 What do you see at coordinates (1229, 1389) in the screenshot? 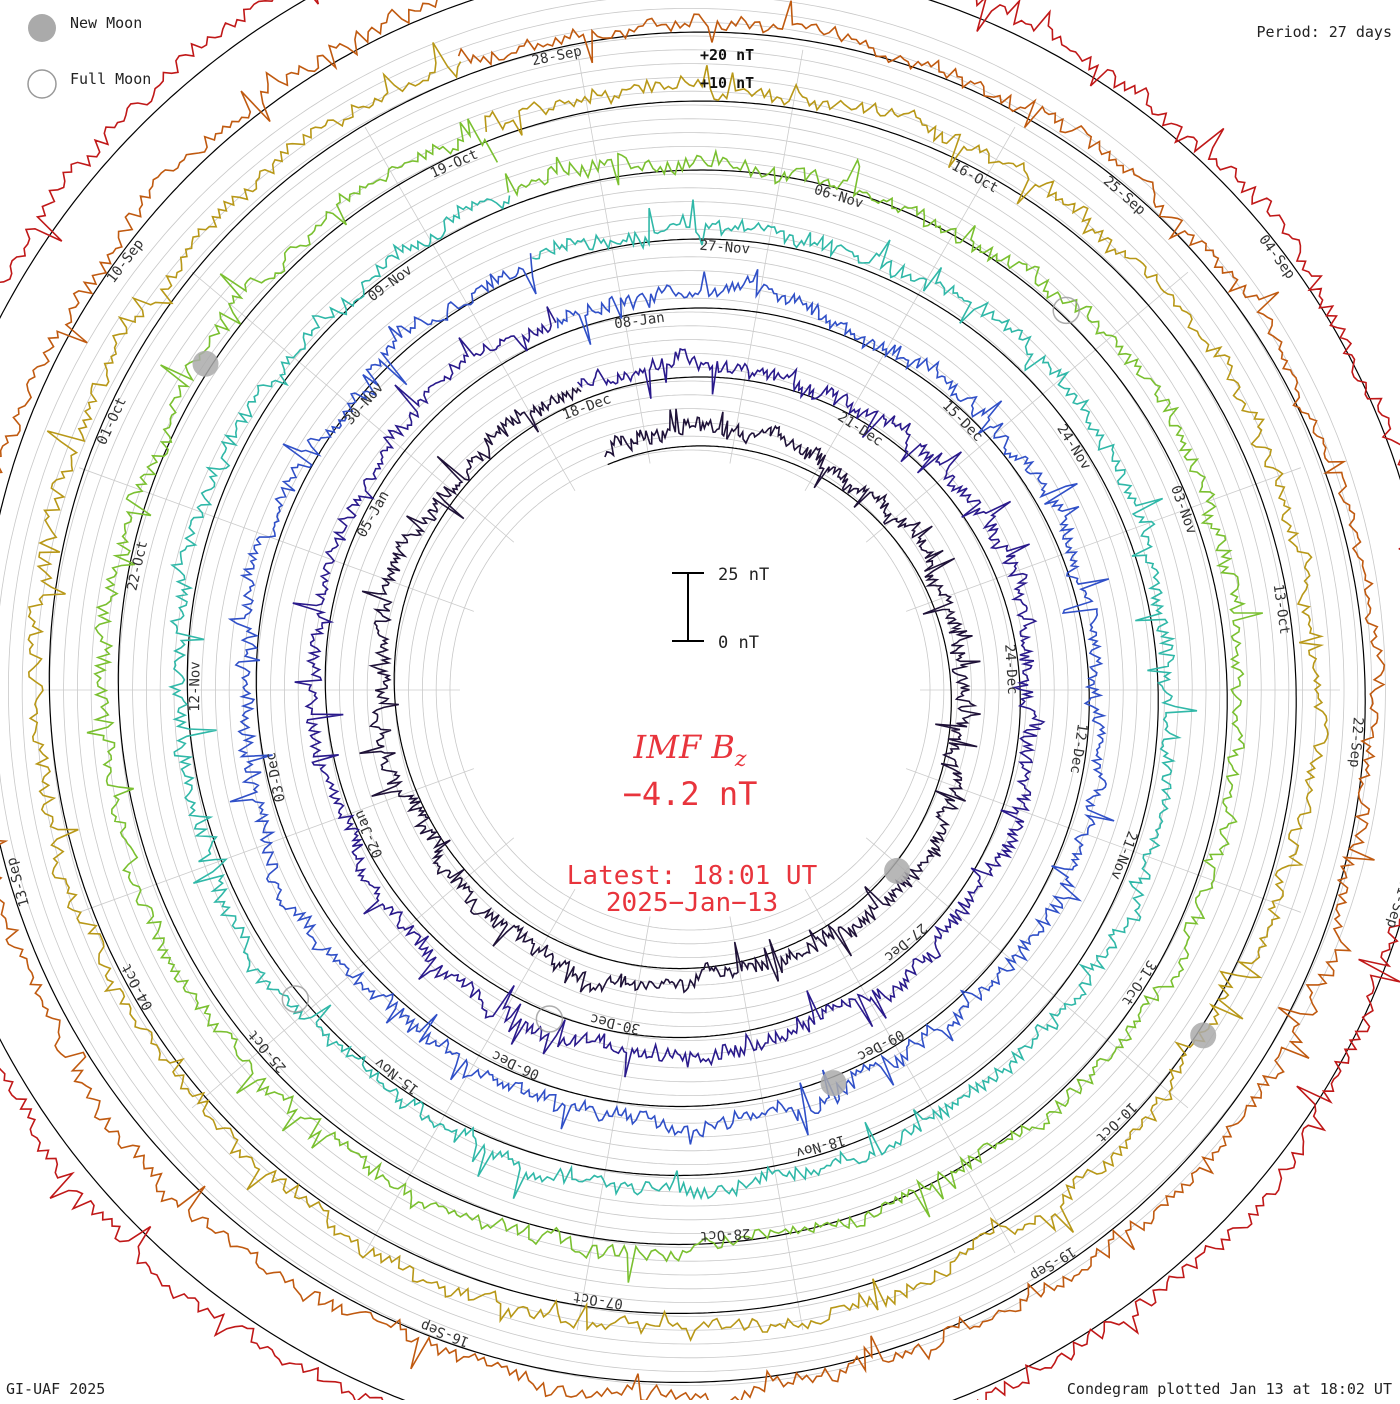
I see `footer-timestamp: Condegram plotted Jan 13 at 18:02 UT` at bounding box center [1229, 1389].